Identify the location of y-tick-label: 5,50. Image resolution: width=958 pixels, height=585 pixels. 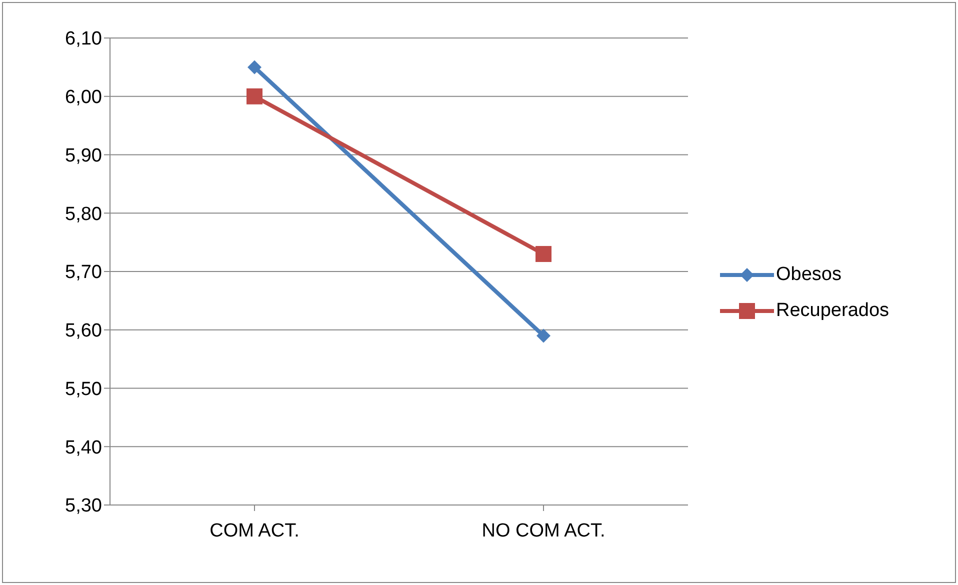
(83, 389).